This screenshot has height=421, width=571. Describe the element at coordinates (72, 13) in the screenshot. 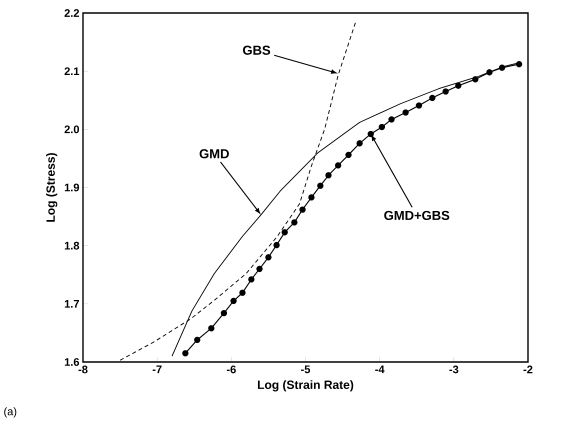

I see `y-tick-label: 2.2` at that location.